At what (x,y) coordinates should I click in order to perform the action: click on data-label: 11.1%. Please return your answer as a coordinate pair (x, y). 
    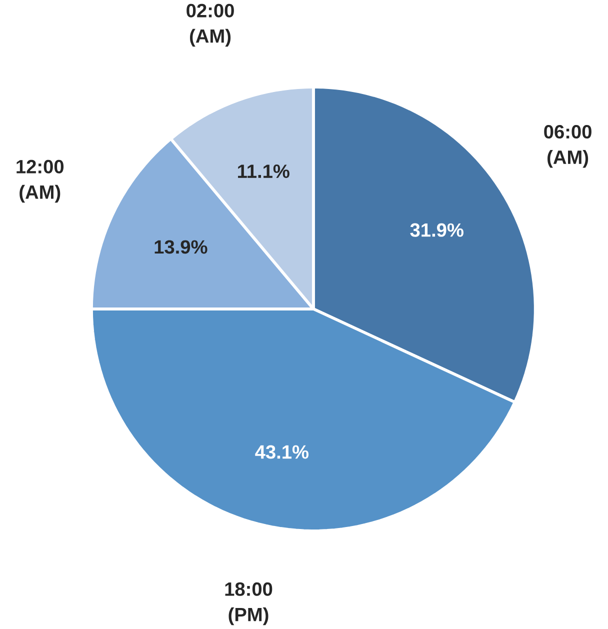
    Looking at the image, I should click on (264, 171).